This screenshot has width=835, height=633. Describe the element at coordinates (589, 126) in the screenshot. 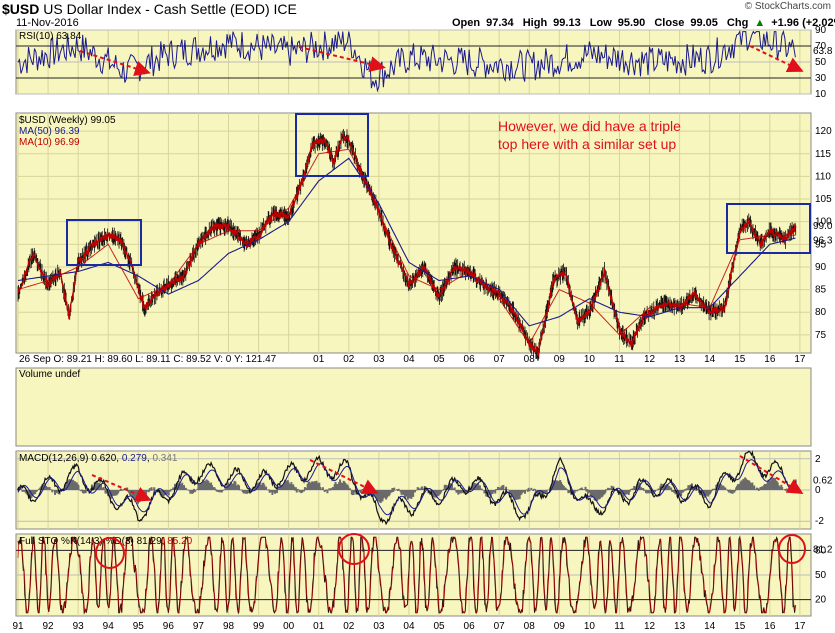

I see `annotation-line-1: However, we did have a triple` at that location.